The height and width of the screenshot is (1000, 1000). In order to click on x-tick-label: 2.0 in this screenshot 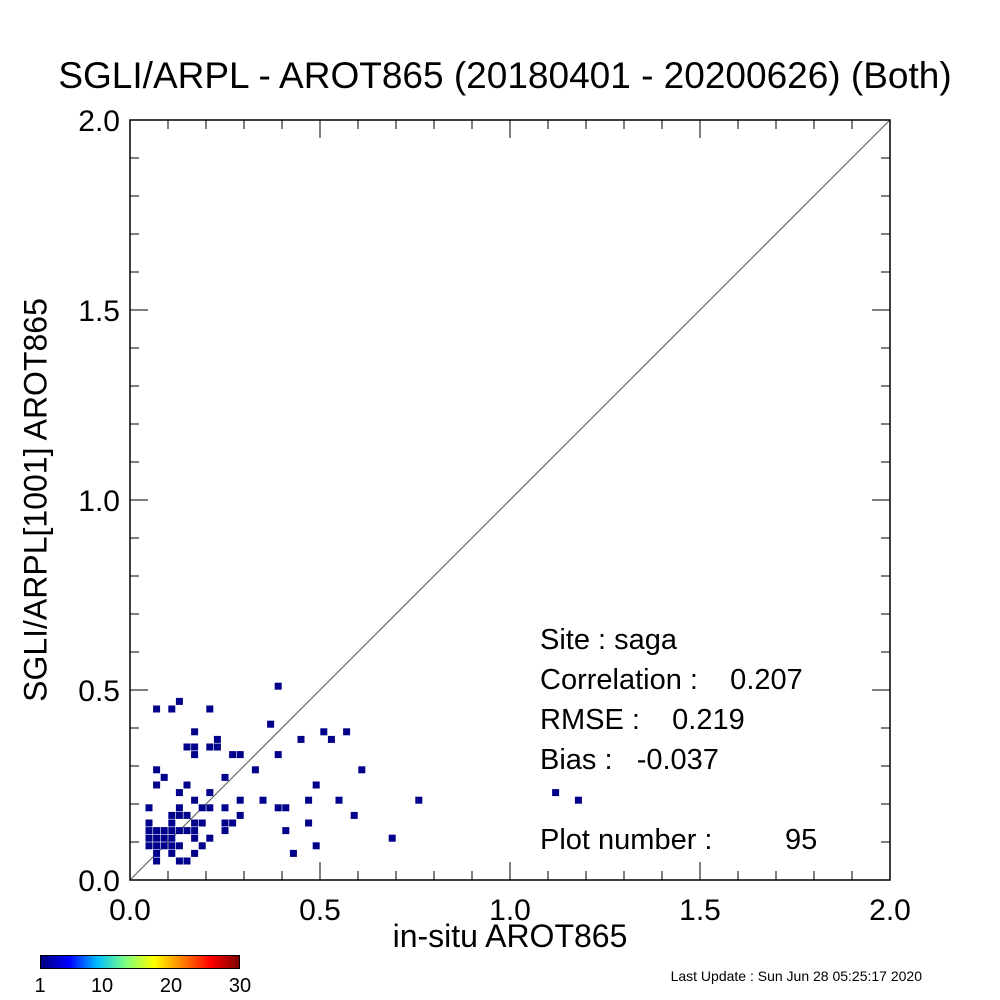, I will do `click(890, 910)`.